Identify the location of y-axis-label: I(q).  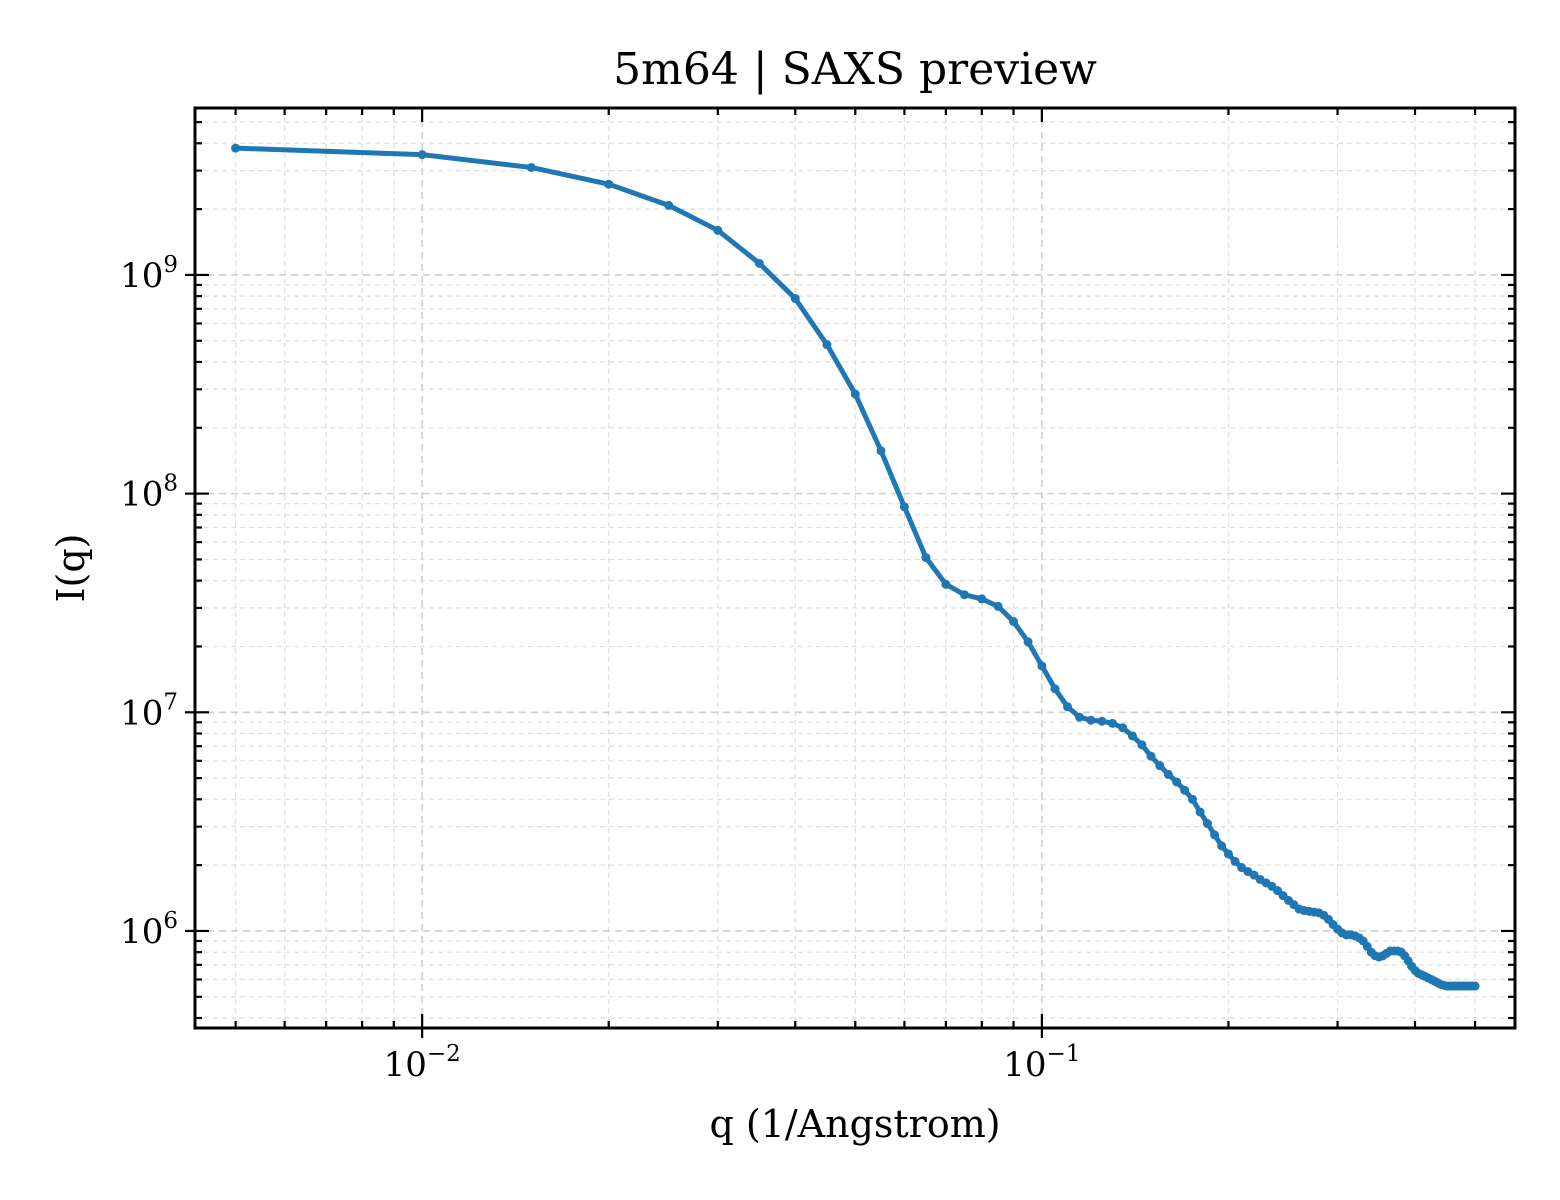
(71, 568).